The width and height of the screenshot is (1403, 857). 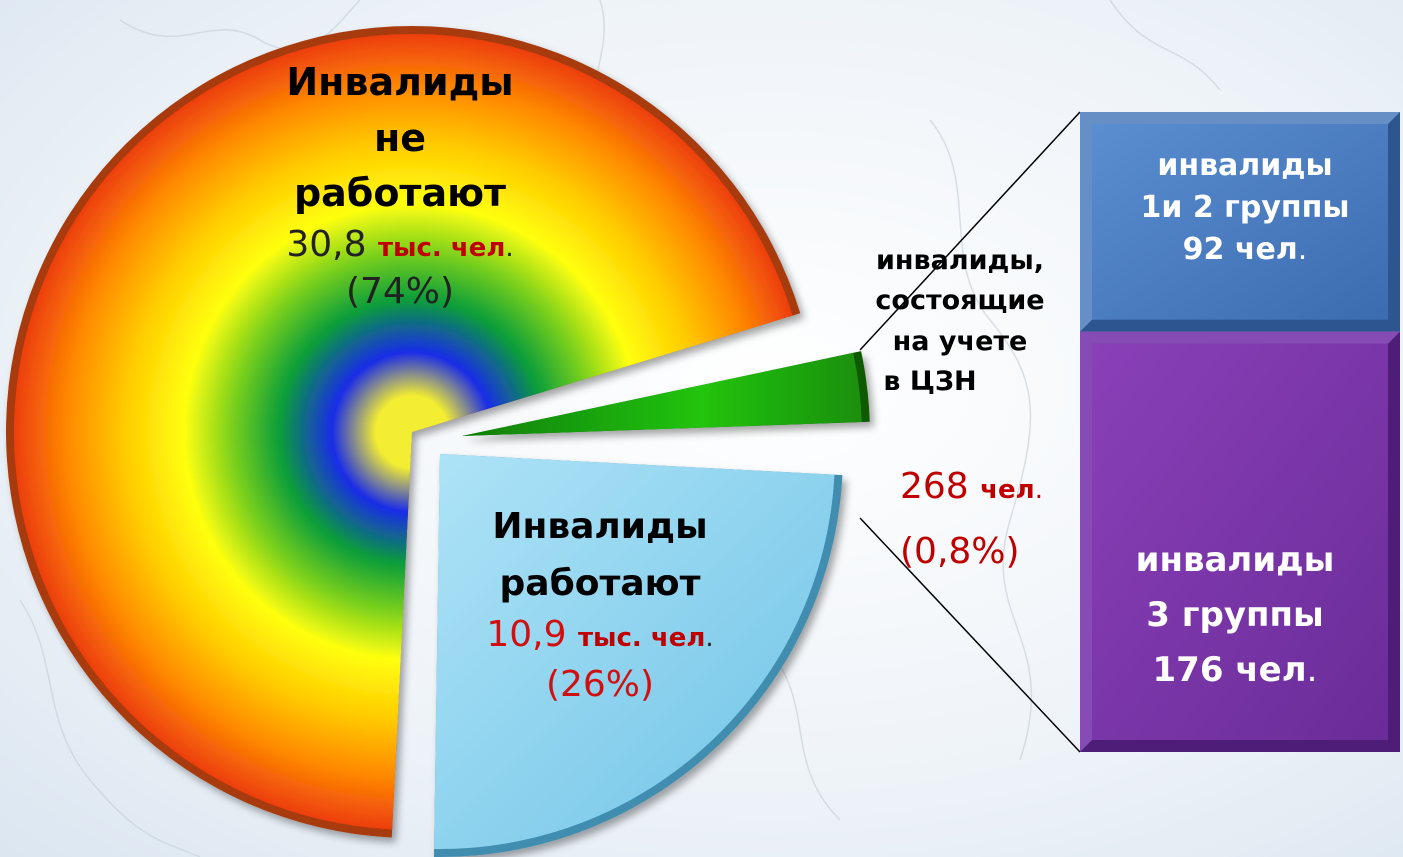 I want to click on pie-slice-working, so click(x=634, y=651).